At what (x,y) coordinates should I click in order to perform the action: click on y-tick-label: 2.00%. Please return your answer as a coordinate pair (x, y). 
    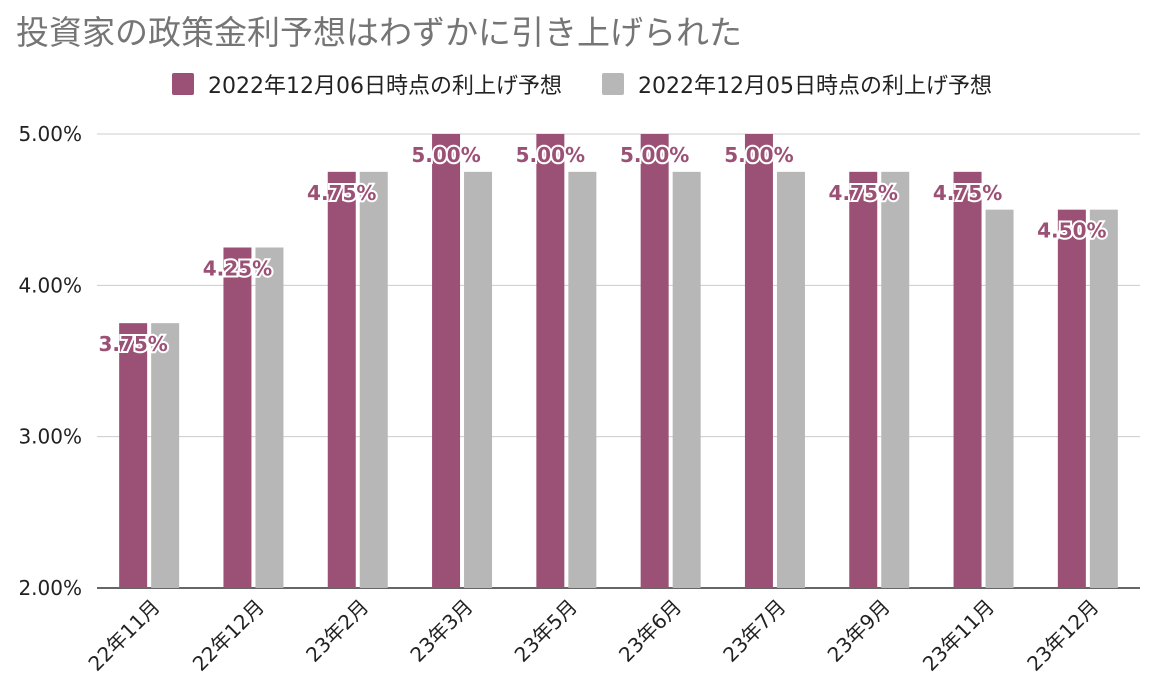
    Looking at the image, I should click on (50, 588).